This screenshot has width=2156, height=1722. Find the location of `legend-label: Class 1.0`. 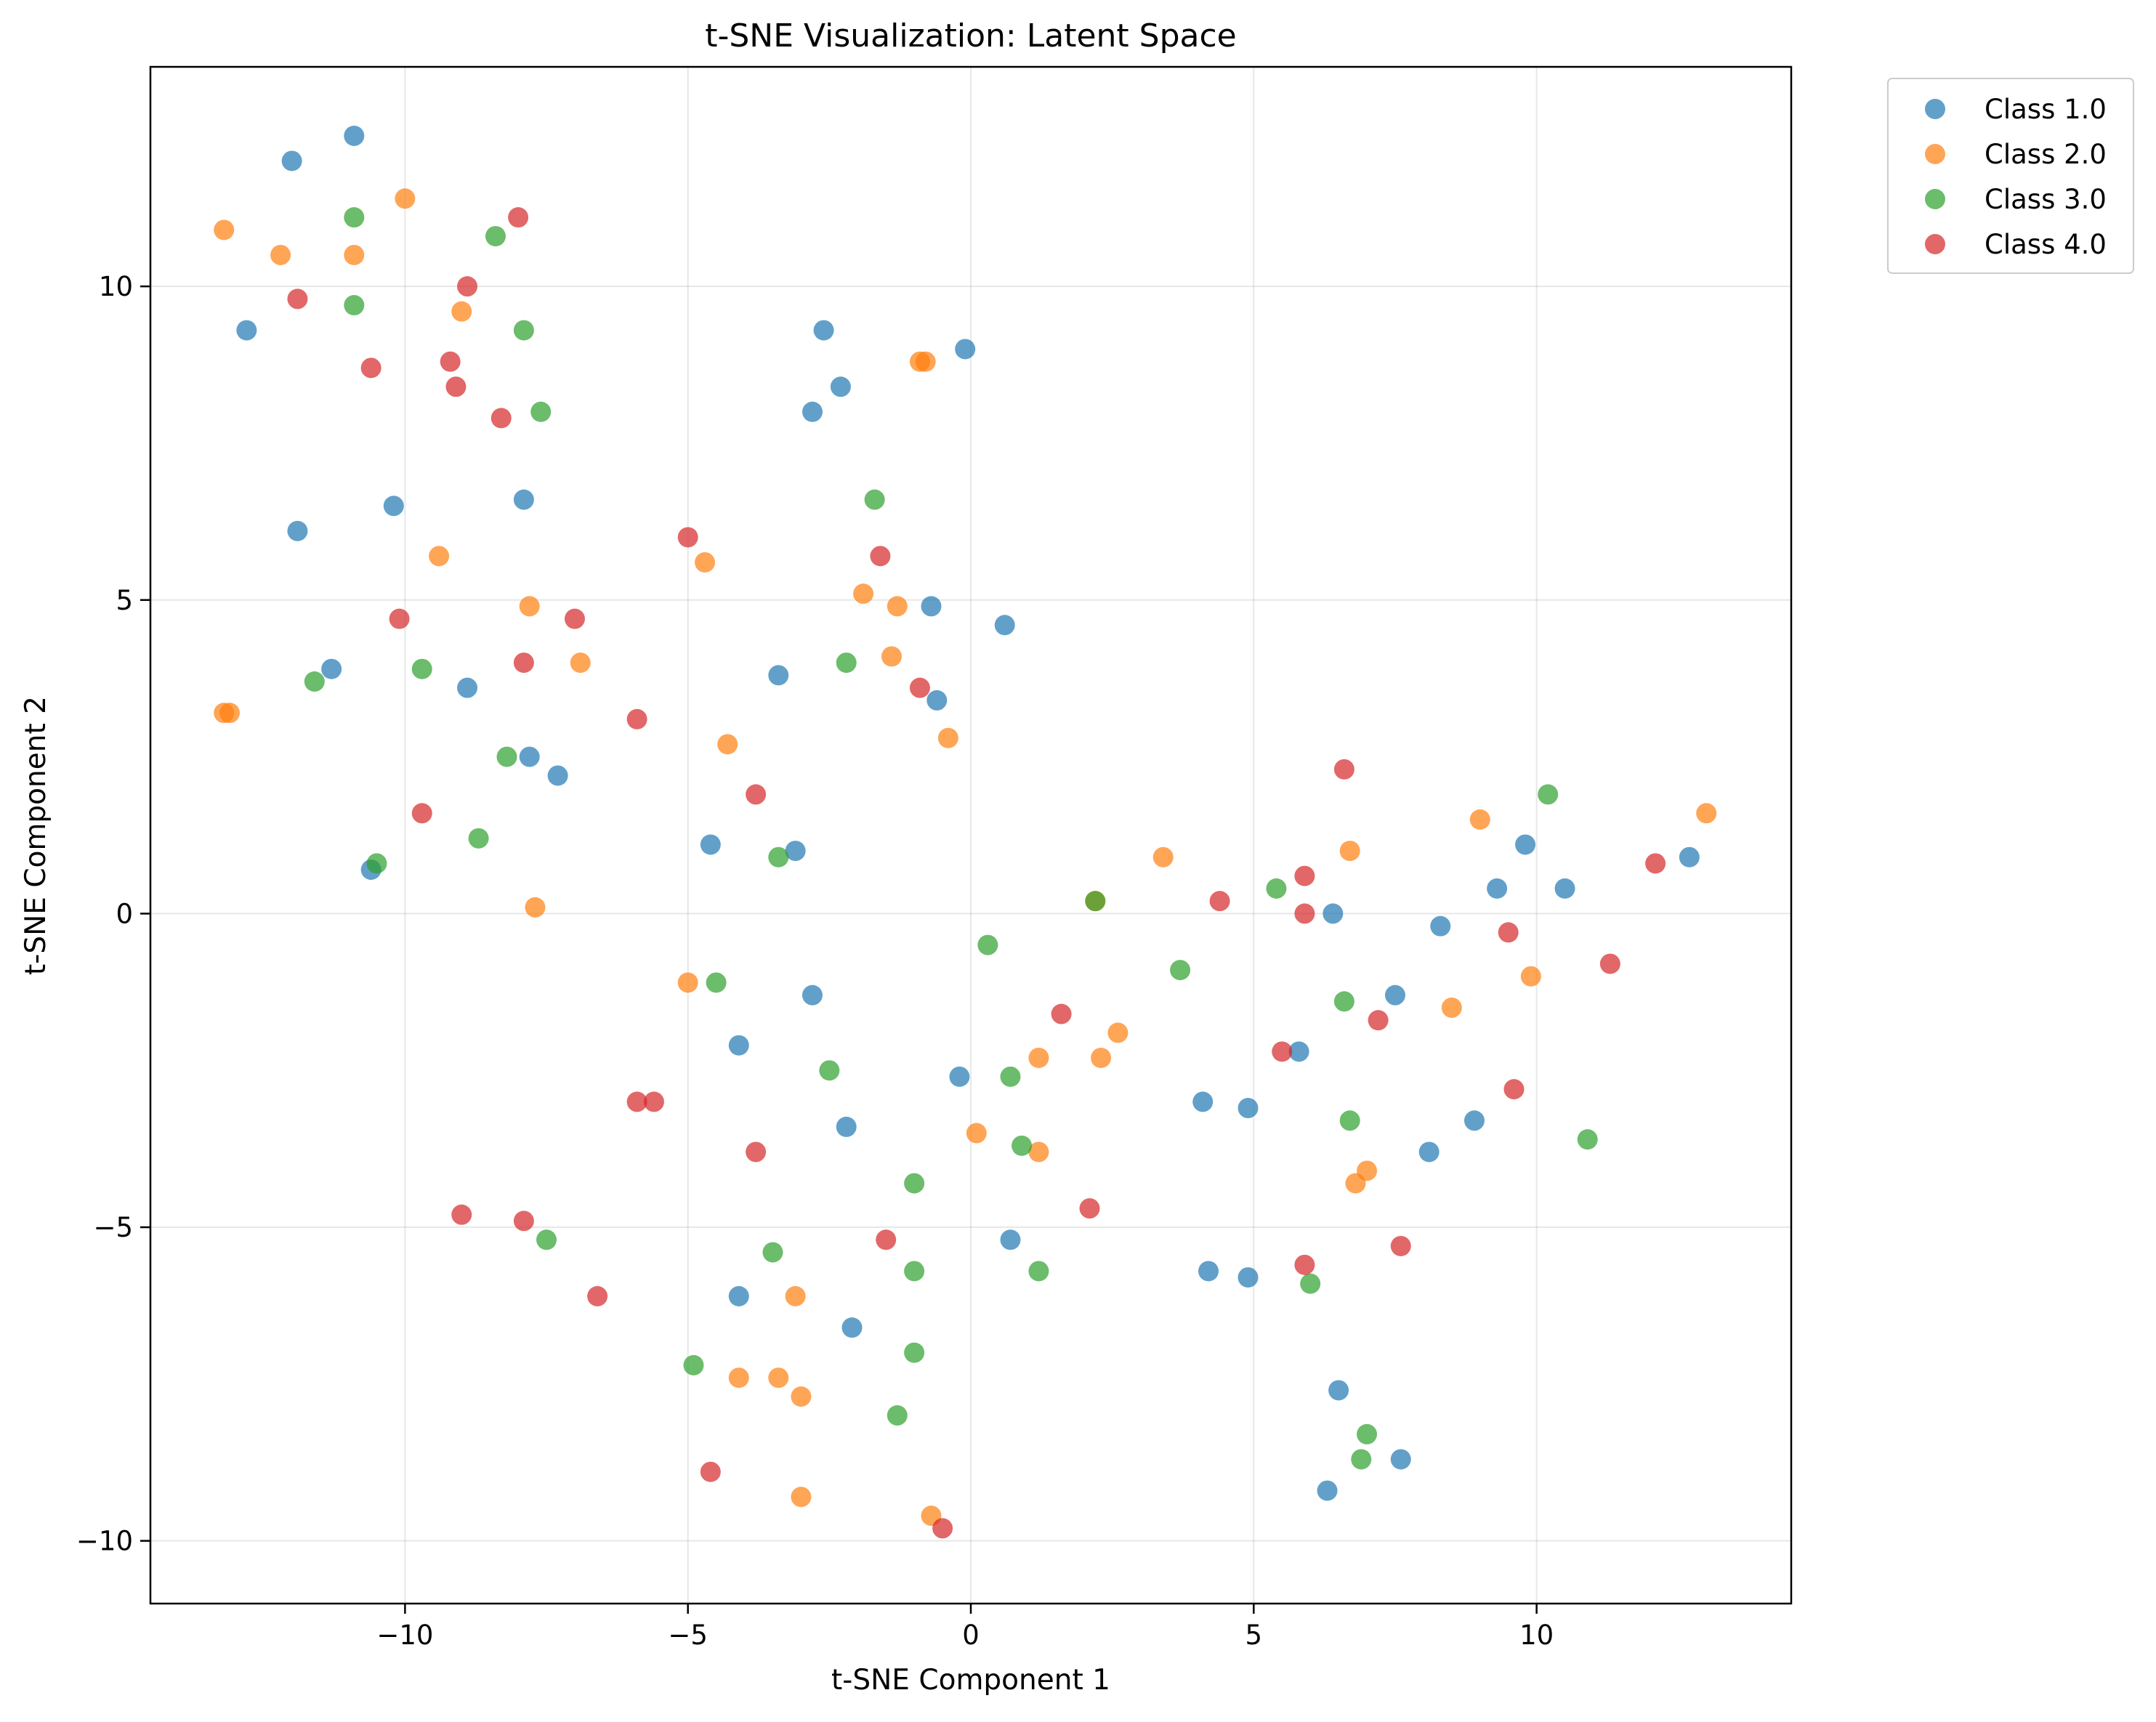

legend-label: Class 1.0 is located at coordinates (2046, 109).